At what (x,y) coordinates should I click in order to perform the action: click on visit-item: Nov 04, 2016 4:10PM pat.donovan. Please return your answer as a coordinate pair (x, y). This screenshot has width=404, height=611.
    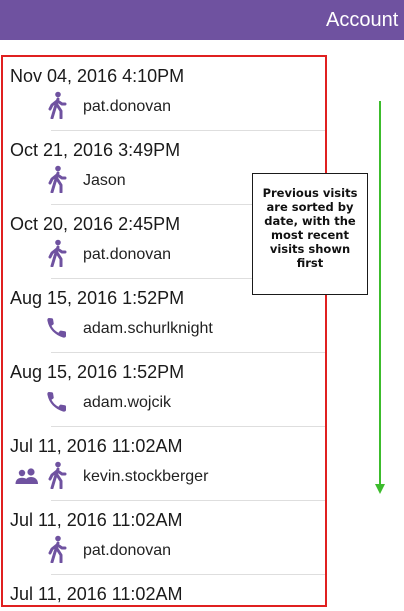
    Looking at the image, I should click on (164, 94).